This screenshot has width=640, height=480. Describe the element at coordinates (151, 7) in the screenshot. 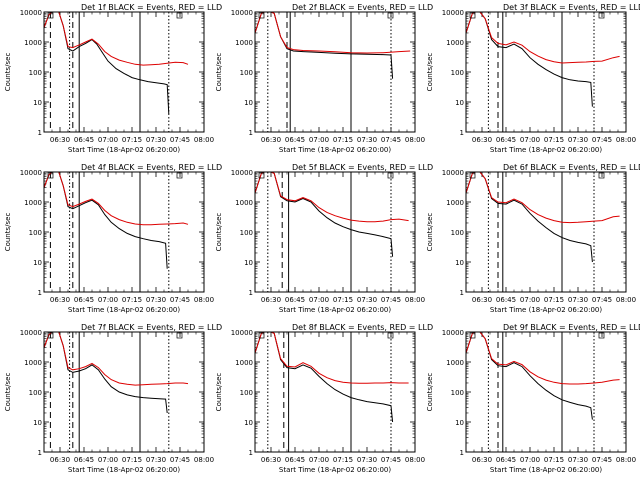

I see `panel-title: Det 1f BLACK = Events, RED = LLD` at that location.